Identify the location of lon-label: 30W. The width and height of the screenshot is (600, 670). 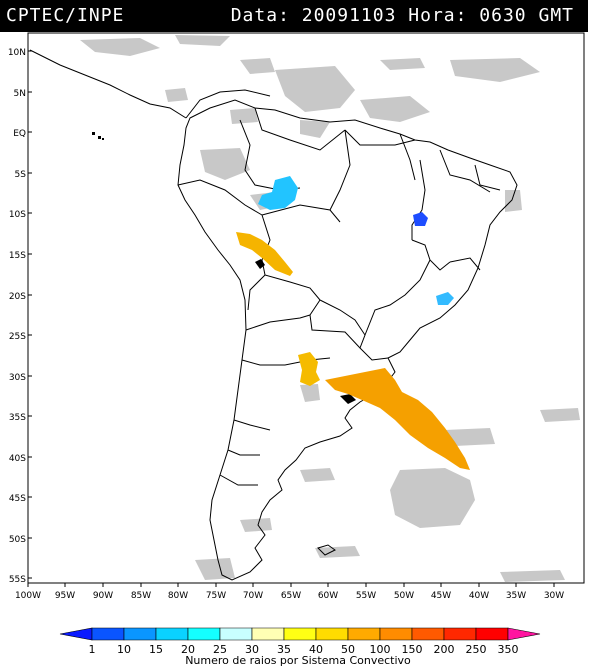
(554, 596).